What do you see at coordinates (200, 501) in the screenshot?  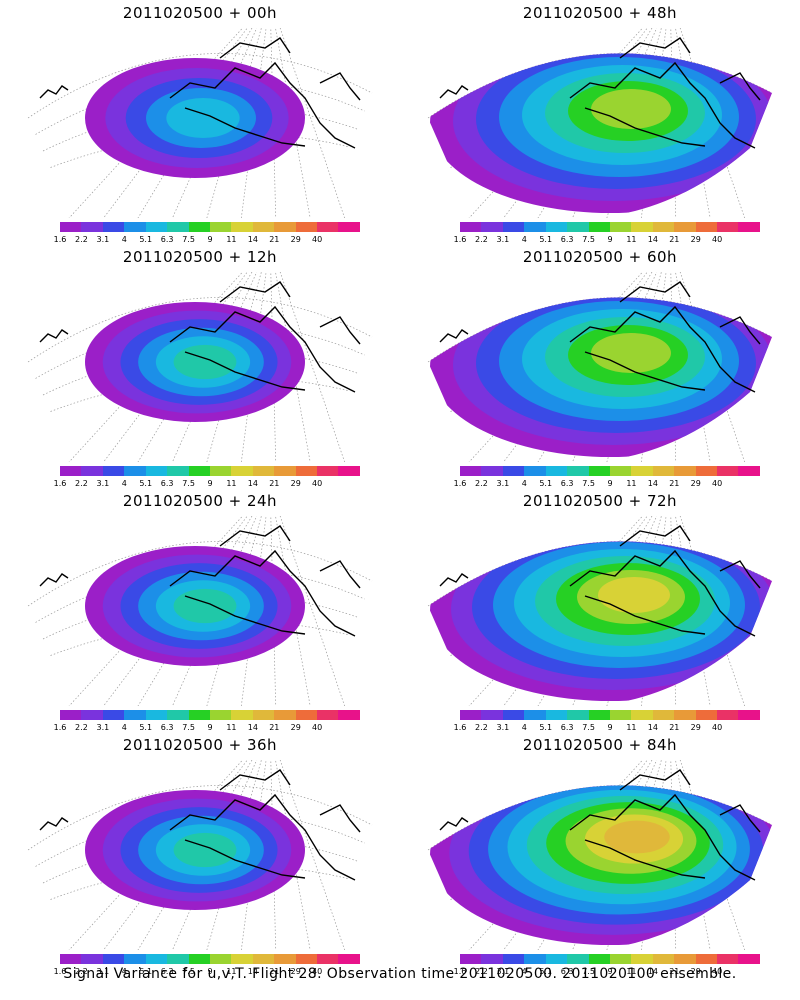 I see `panel-title: 2011020500 + 24h` at bounding box center [200, 501].